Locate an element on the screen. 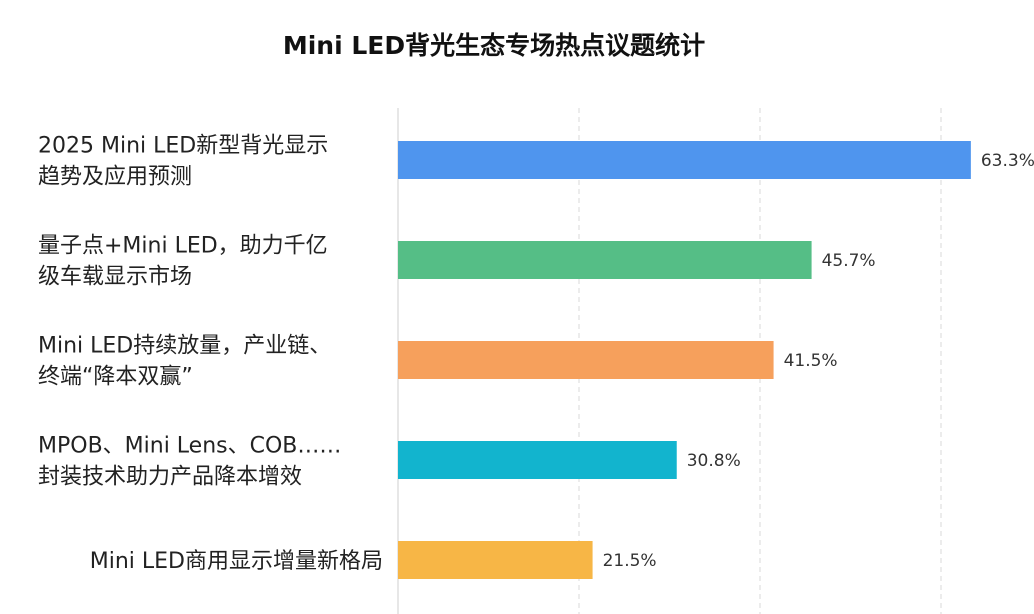 The image size is (1034, 614). value-label-2: 45.7% is located at coordinates (849, 261).